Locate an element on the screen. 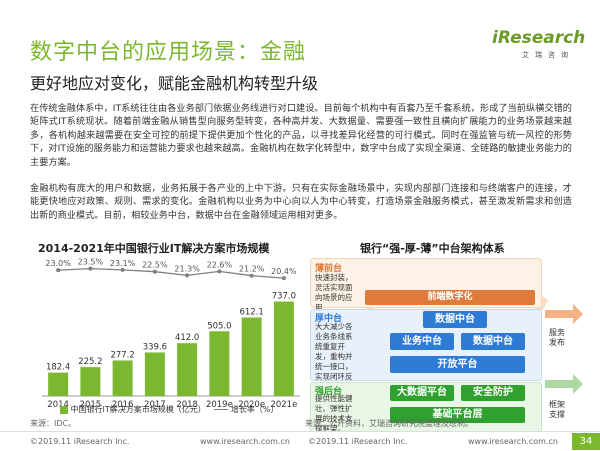 The width and height of the screenshot is (600, 451). rate-point-2020e is located at coordinates (251, 275).